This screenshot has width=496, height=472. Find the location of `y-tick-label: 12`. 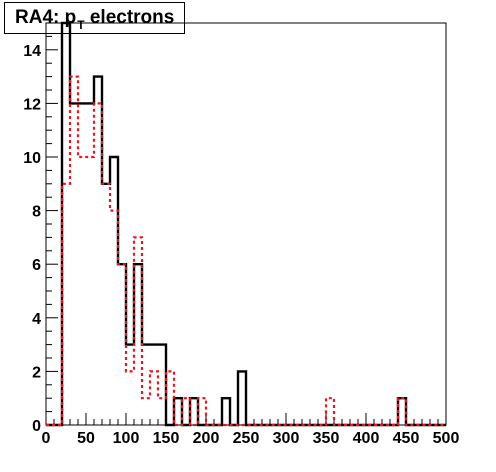

y-tick-label: 12 is located at coordinates (32, 104).